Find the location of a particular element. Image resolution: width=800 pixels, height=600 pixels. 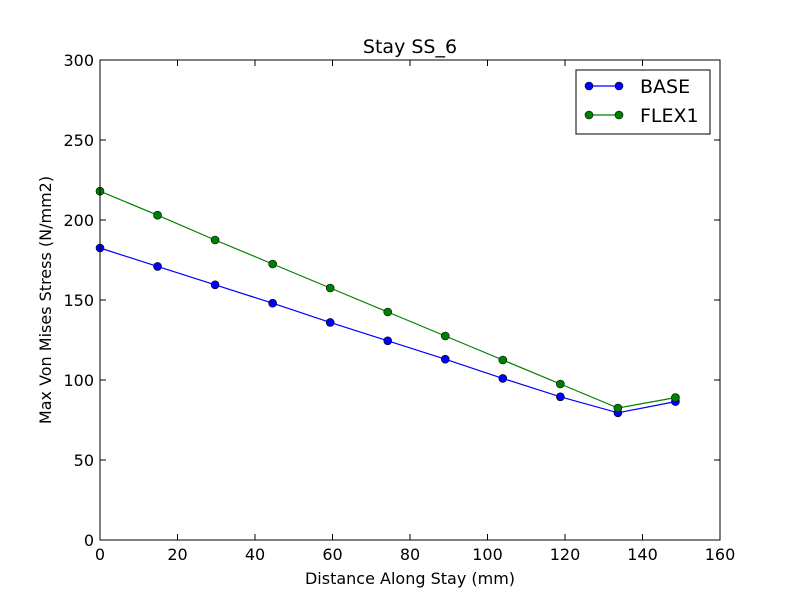

legend-label-flex1: FLEX1 is located at coordinates (669, 116).